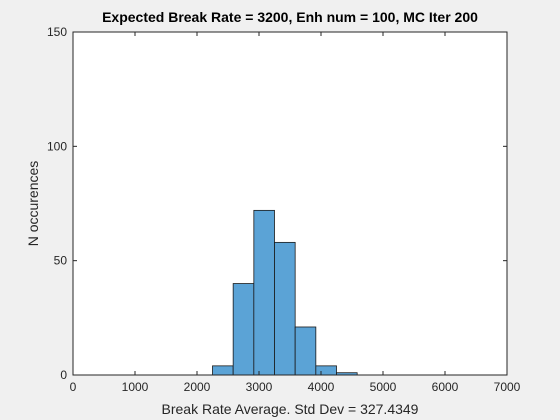 Image resolution: width=560 pixels, height=420 pixels. Describe the element at coordinates (290, 409) in the screenshot. I see `x-axis-label: Break Rate Average. Std Dev = 327.4349` at that location.